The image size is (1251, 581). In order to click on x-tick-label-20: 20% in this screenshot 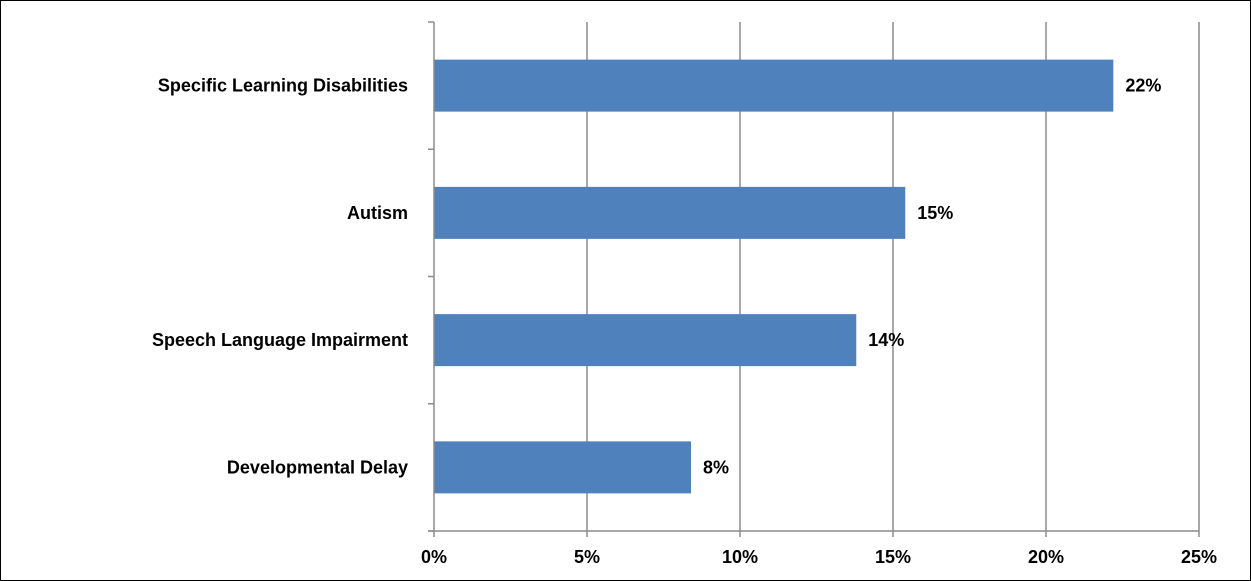, I will do `click(1046, 557)`.